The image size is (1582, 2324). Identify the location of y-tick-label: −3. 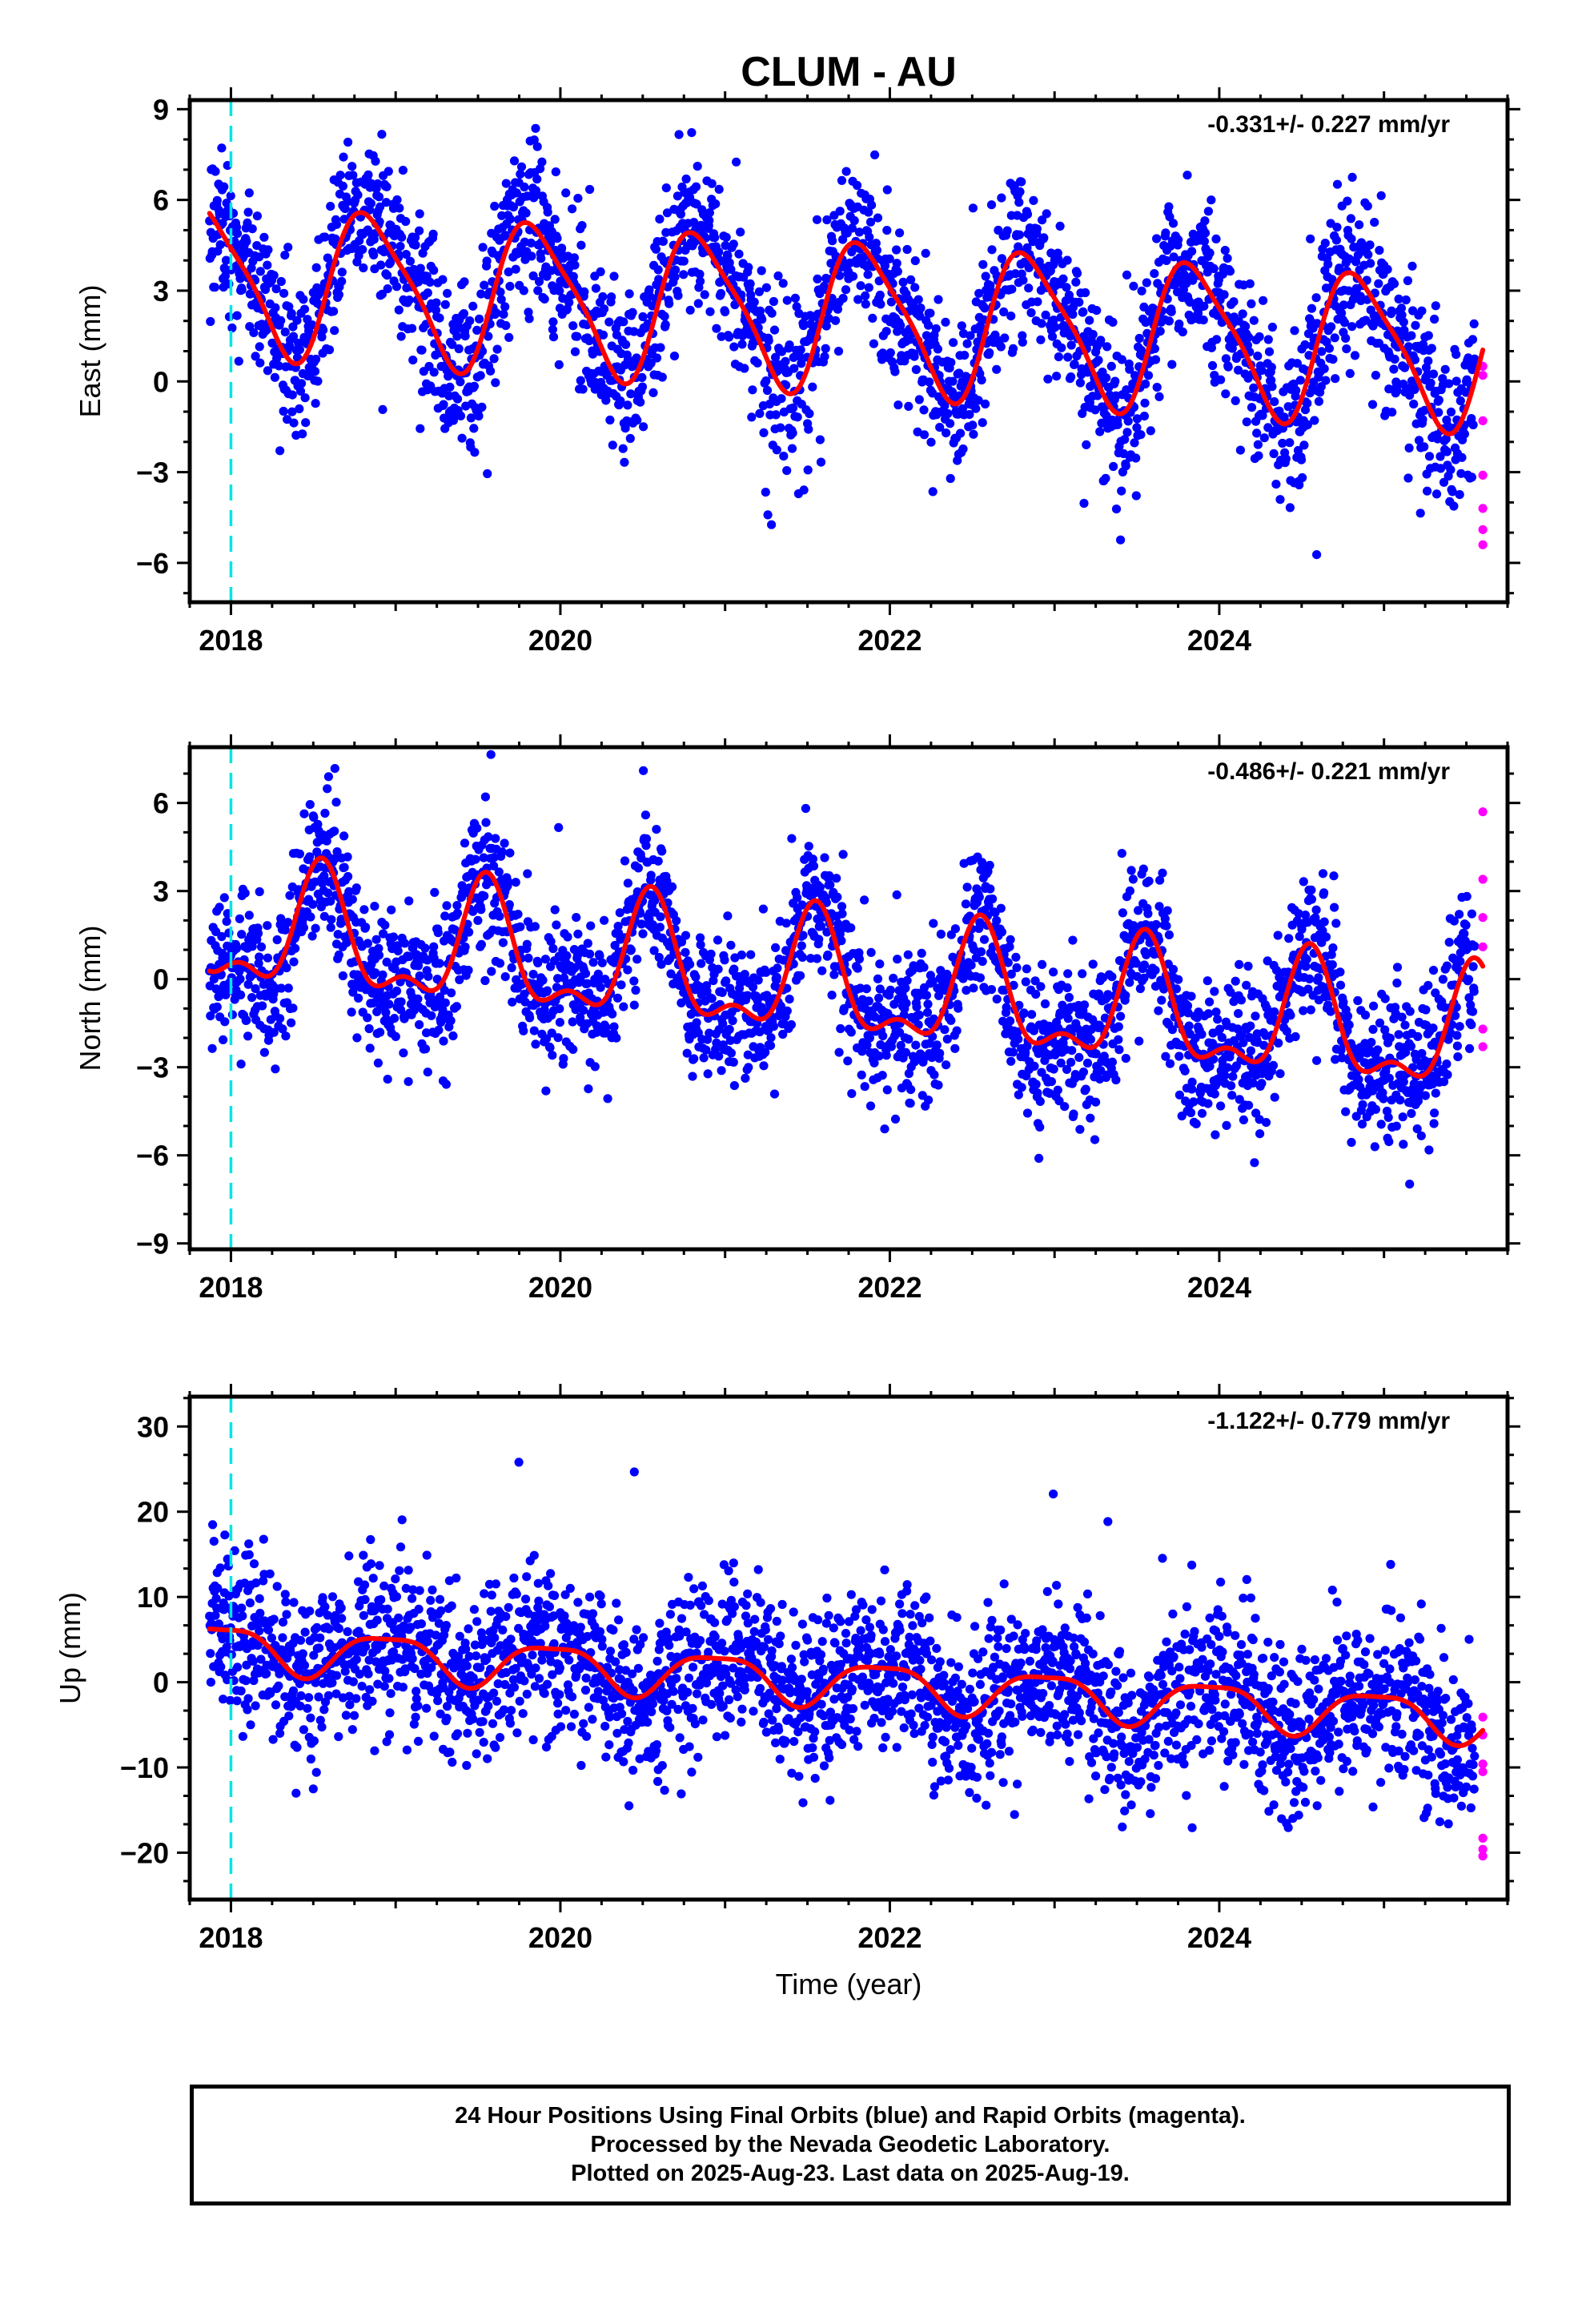
(152, 472).